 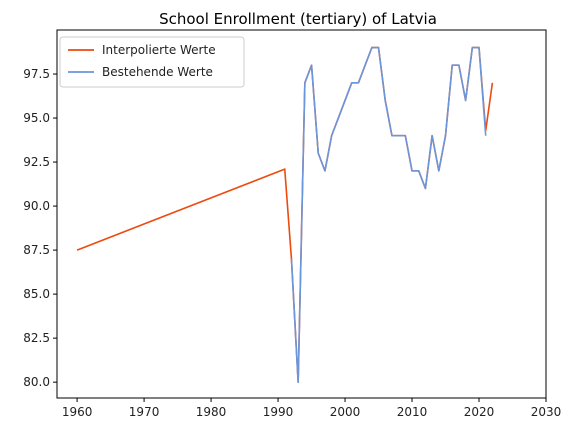 I want to click on y-tick-label: 97.5, so click(x=36, y=74).